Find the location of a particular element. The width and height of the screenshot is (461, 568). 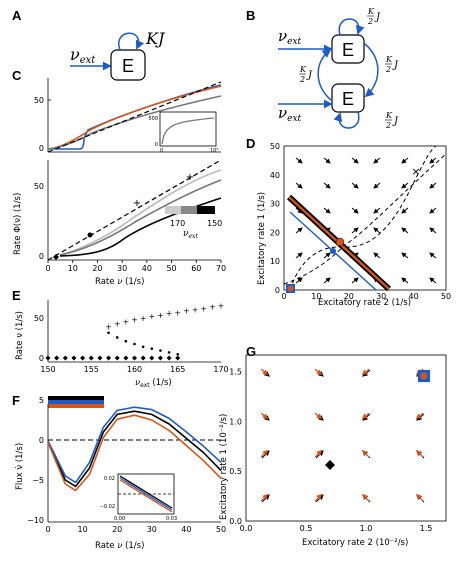

c-inset-xtick-0: 0 is located at coordinates (161, 151).